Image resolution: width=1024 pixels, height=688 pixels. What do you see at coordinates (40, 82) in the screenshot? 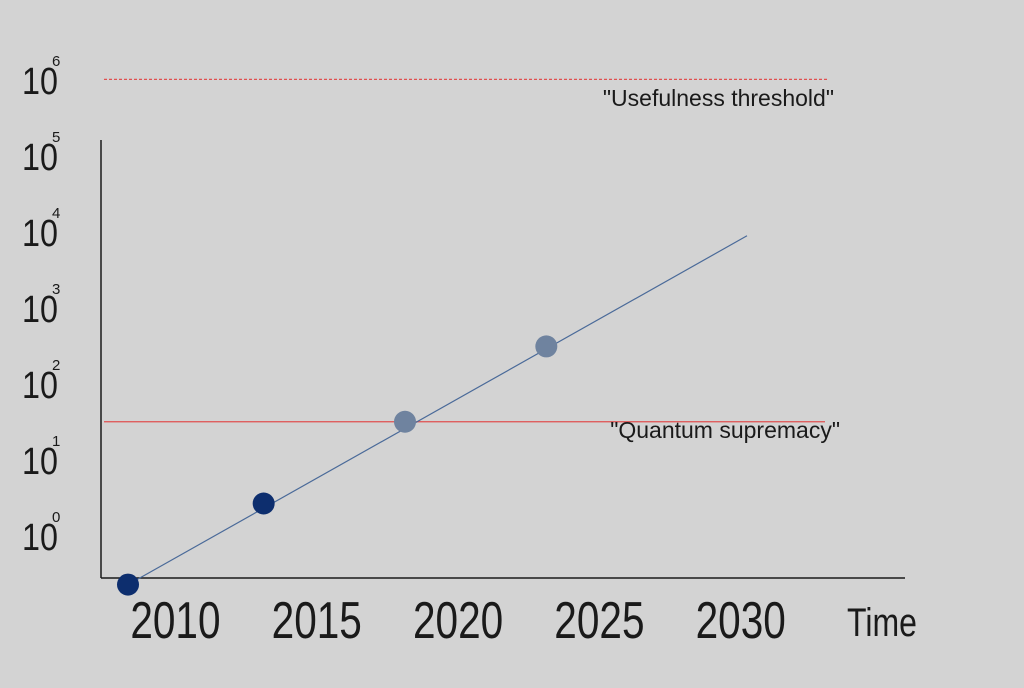
I see `y-tick-label-10e6: 10` at bounding box center [40, 82].